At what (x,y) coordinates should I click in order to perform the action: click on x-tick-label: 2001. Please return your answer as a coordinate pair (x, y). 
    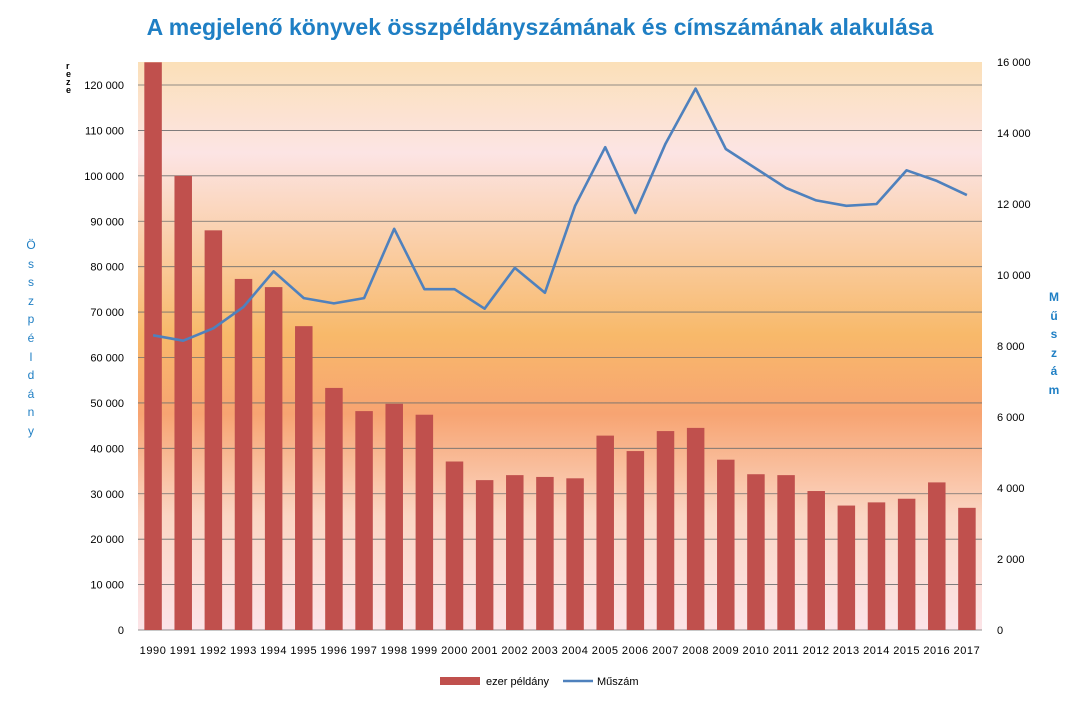
    Looking at the image, I should click on (484, 651).